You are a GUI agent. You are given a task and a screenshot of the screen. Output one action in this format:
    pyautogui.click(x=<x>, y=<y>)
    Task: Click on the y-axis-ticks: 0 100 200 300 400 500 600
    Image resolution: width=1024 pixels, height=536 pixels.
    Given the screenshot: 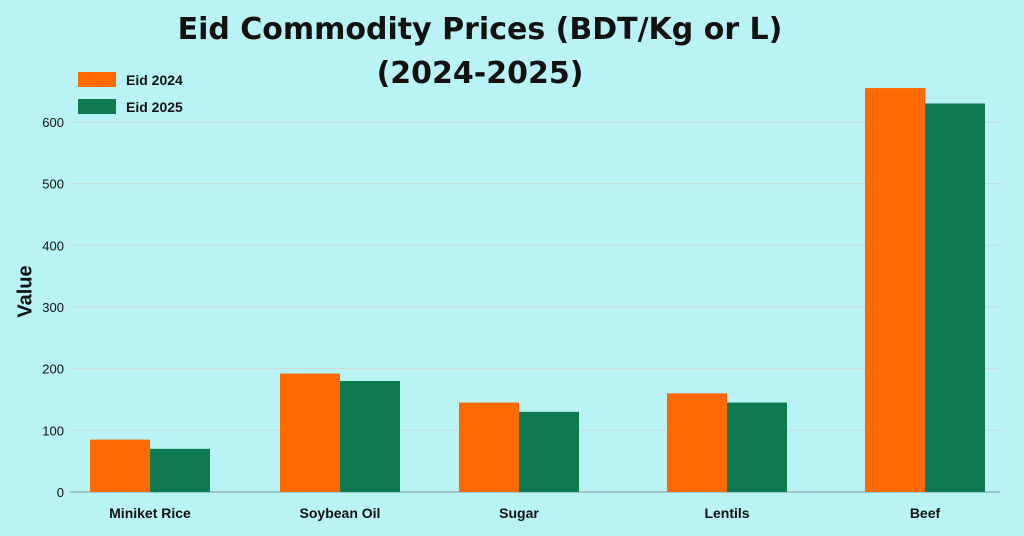 What is the action you would take?
    pyautogui.click(x=53, y=307)
    